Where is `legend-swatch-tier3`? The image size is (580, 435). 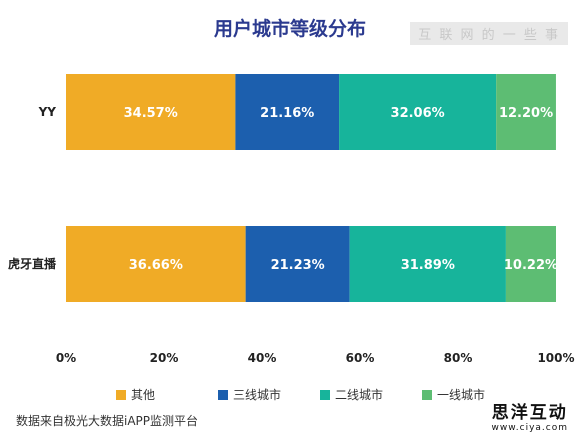
legend-swatch-tier3 is located at coordinates (223, 394).